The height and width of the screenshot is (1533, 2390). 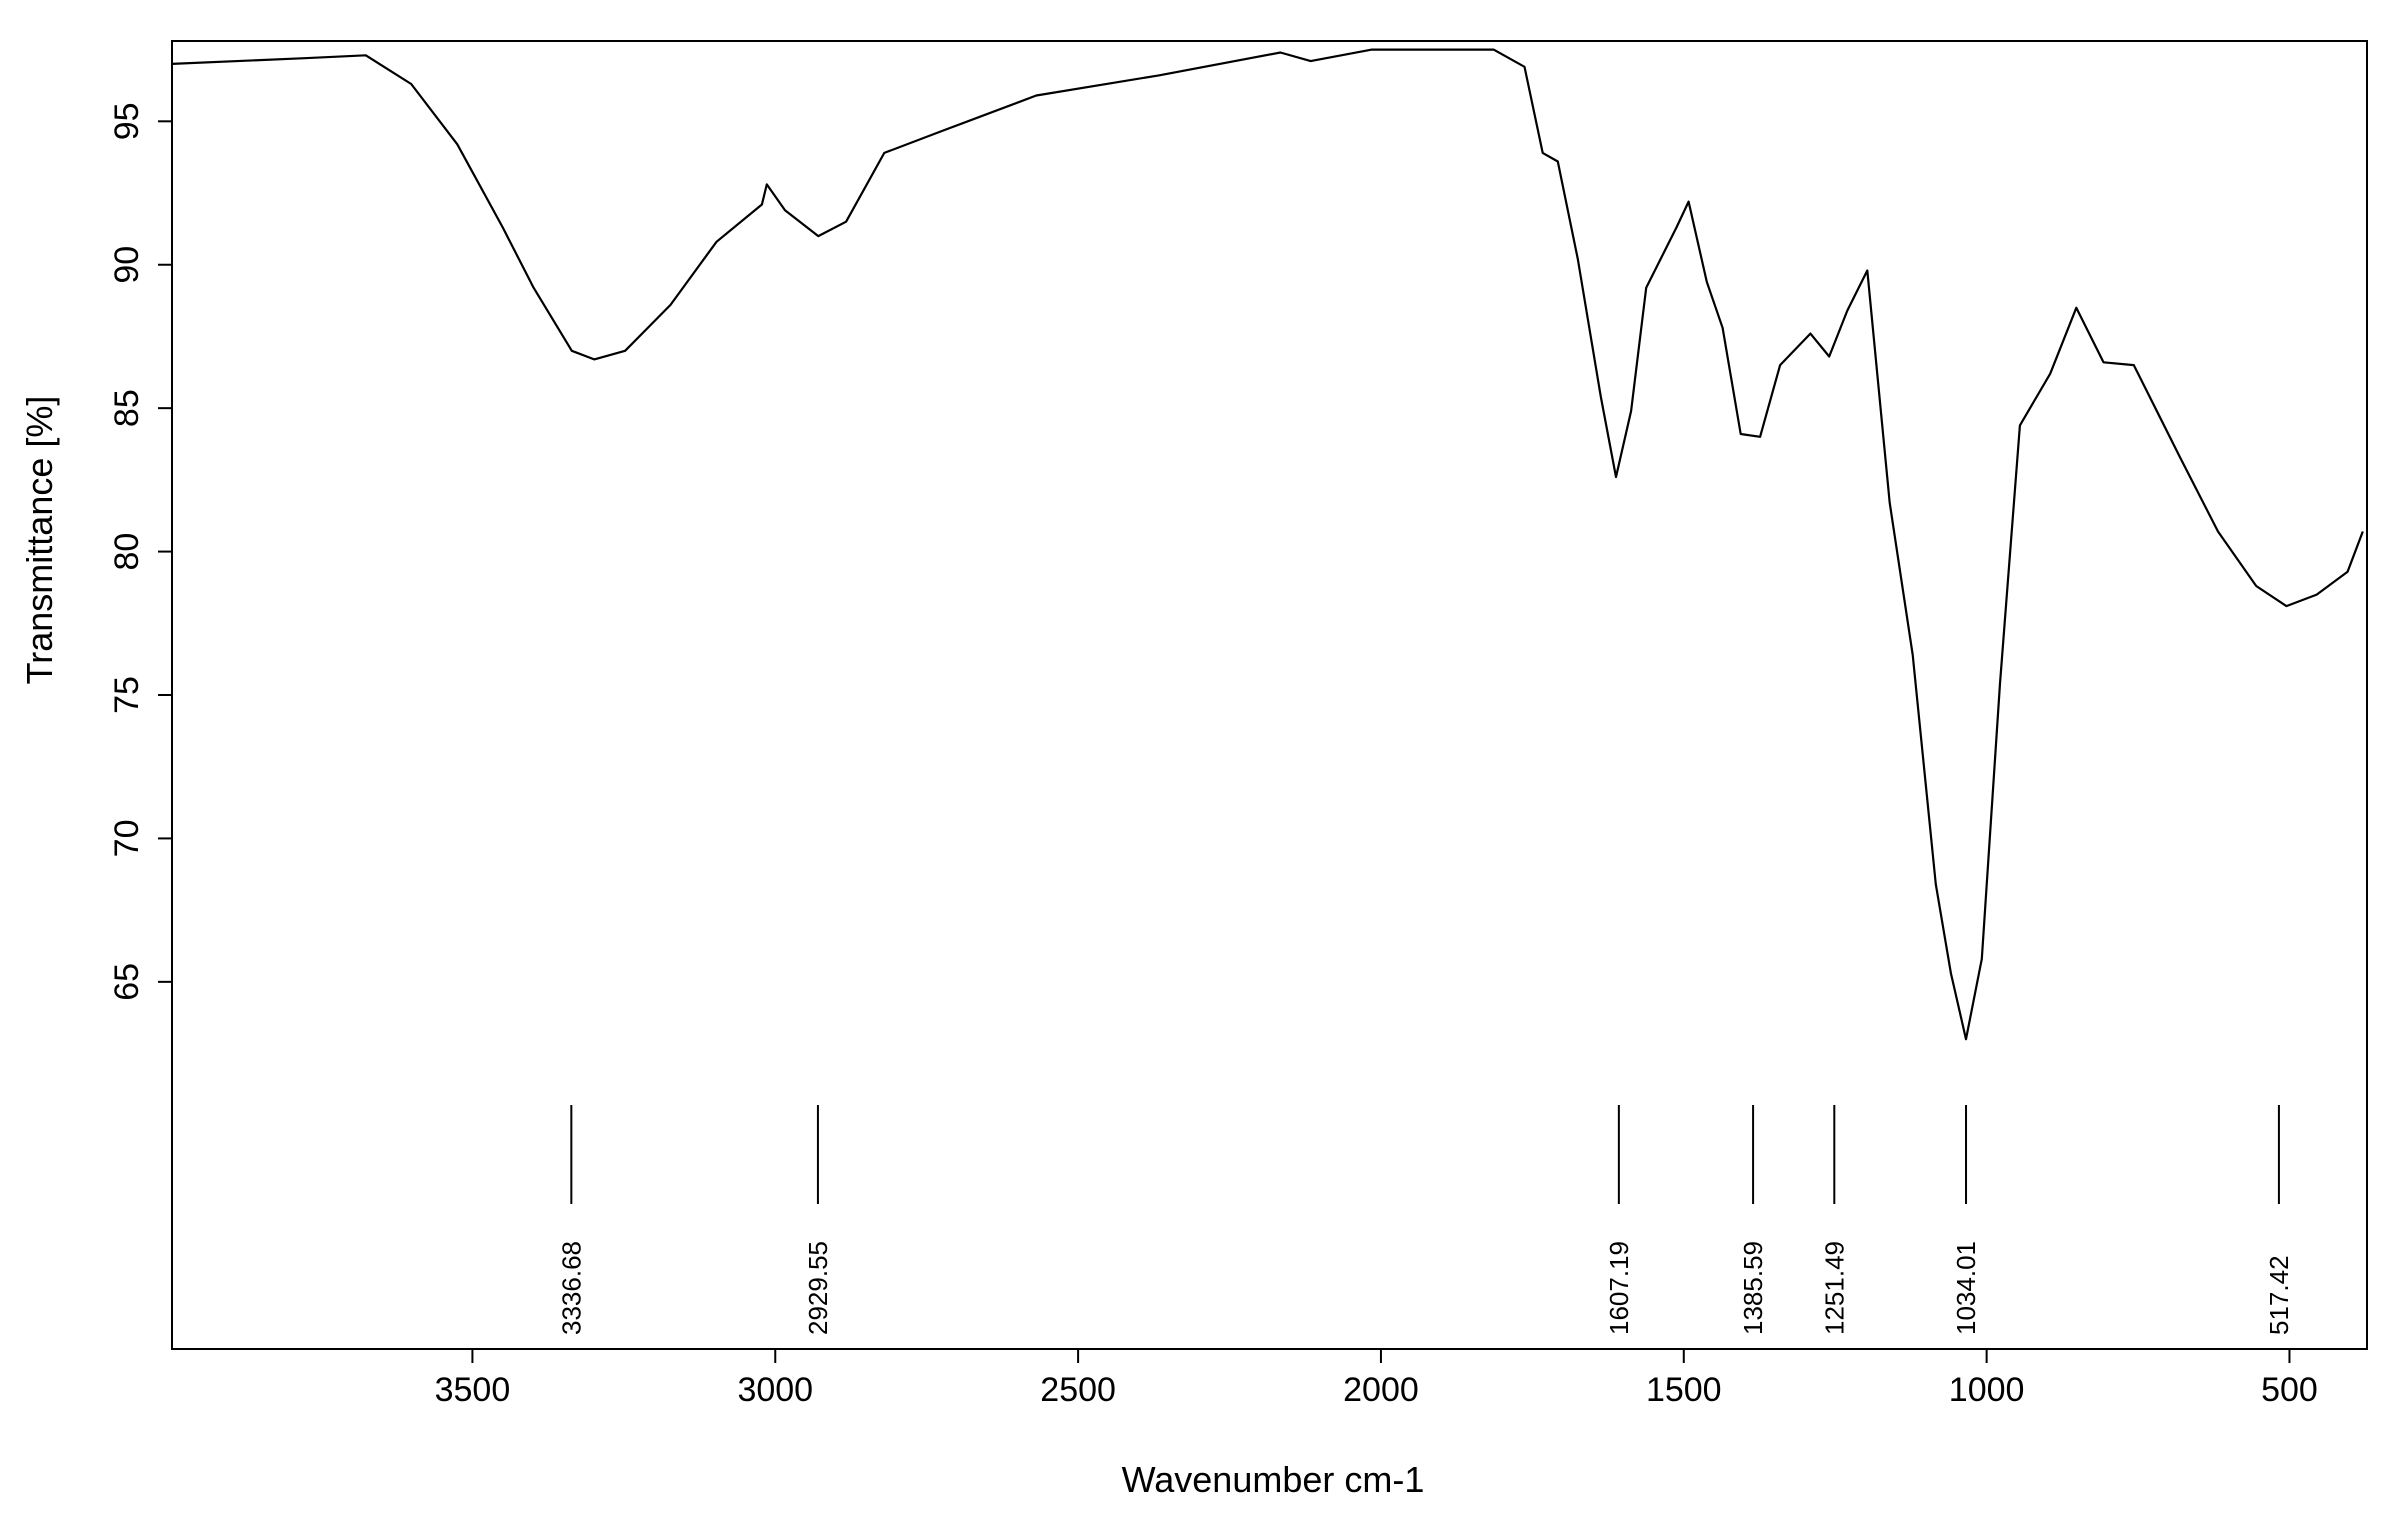 I want to click on x-tick-label: 2500, so click(x=1078, y=1390).